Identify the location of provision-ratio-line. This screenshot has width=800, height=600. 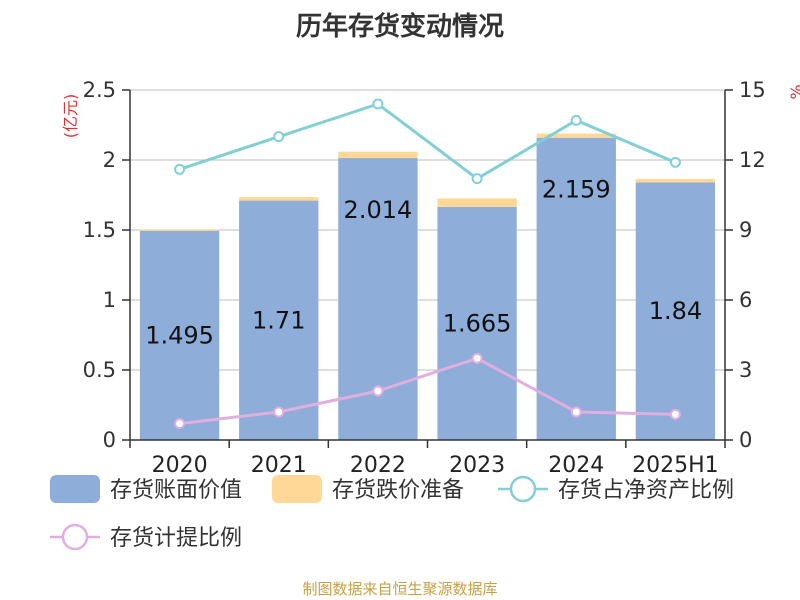
(427, 391).